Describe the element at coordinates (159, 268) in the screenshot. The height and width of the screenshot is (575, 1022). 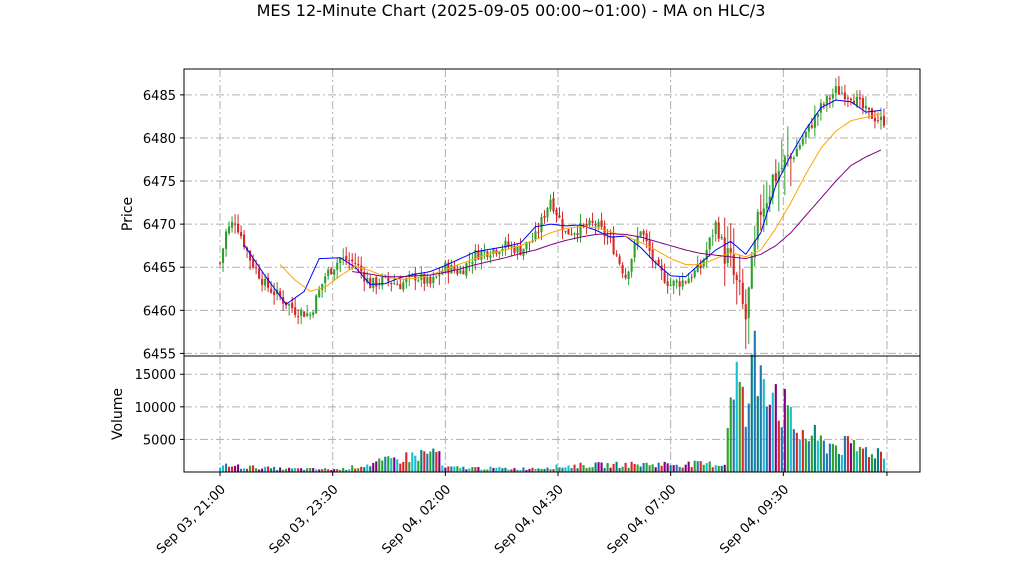
I see `price-tick-label: 6465` at that location.